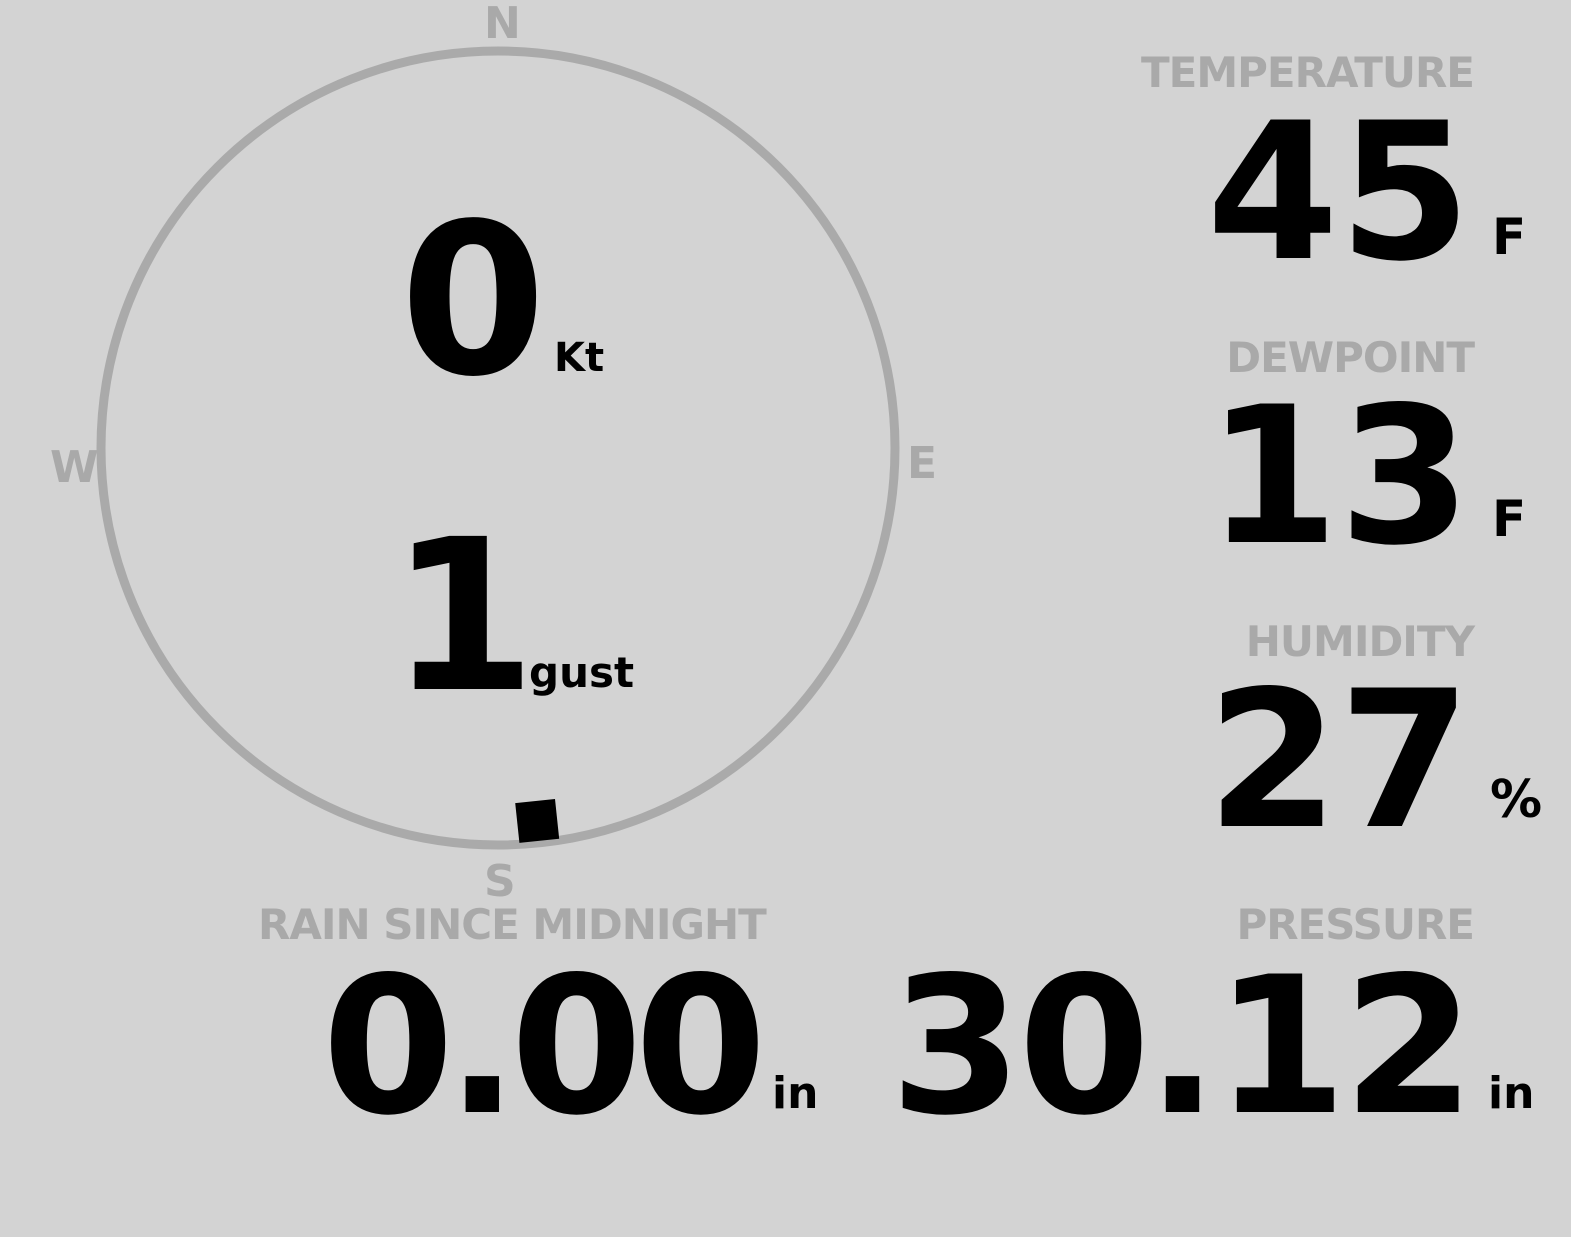 The height and width of the screenshot is (1237, 1571). I want to click on humidity-unit: %, so click(1516, 800).